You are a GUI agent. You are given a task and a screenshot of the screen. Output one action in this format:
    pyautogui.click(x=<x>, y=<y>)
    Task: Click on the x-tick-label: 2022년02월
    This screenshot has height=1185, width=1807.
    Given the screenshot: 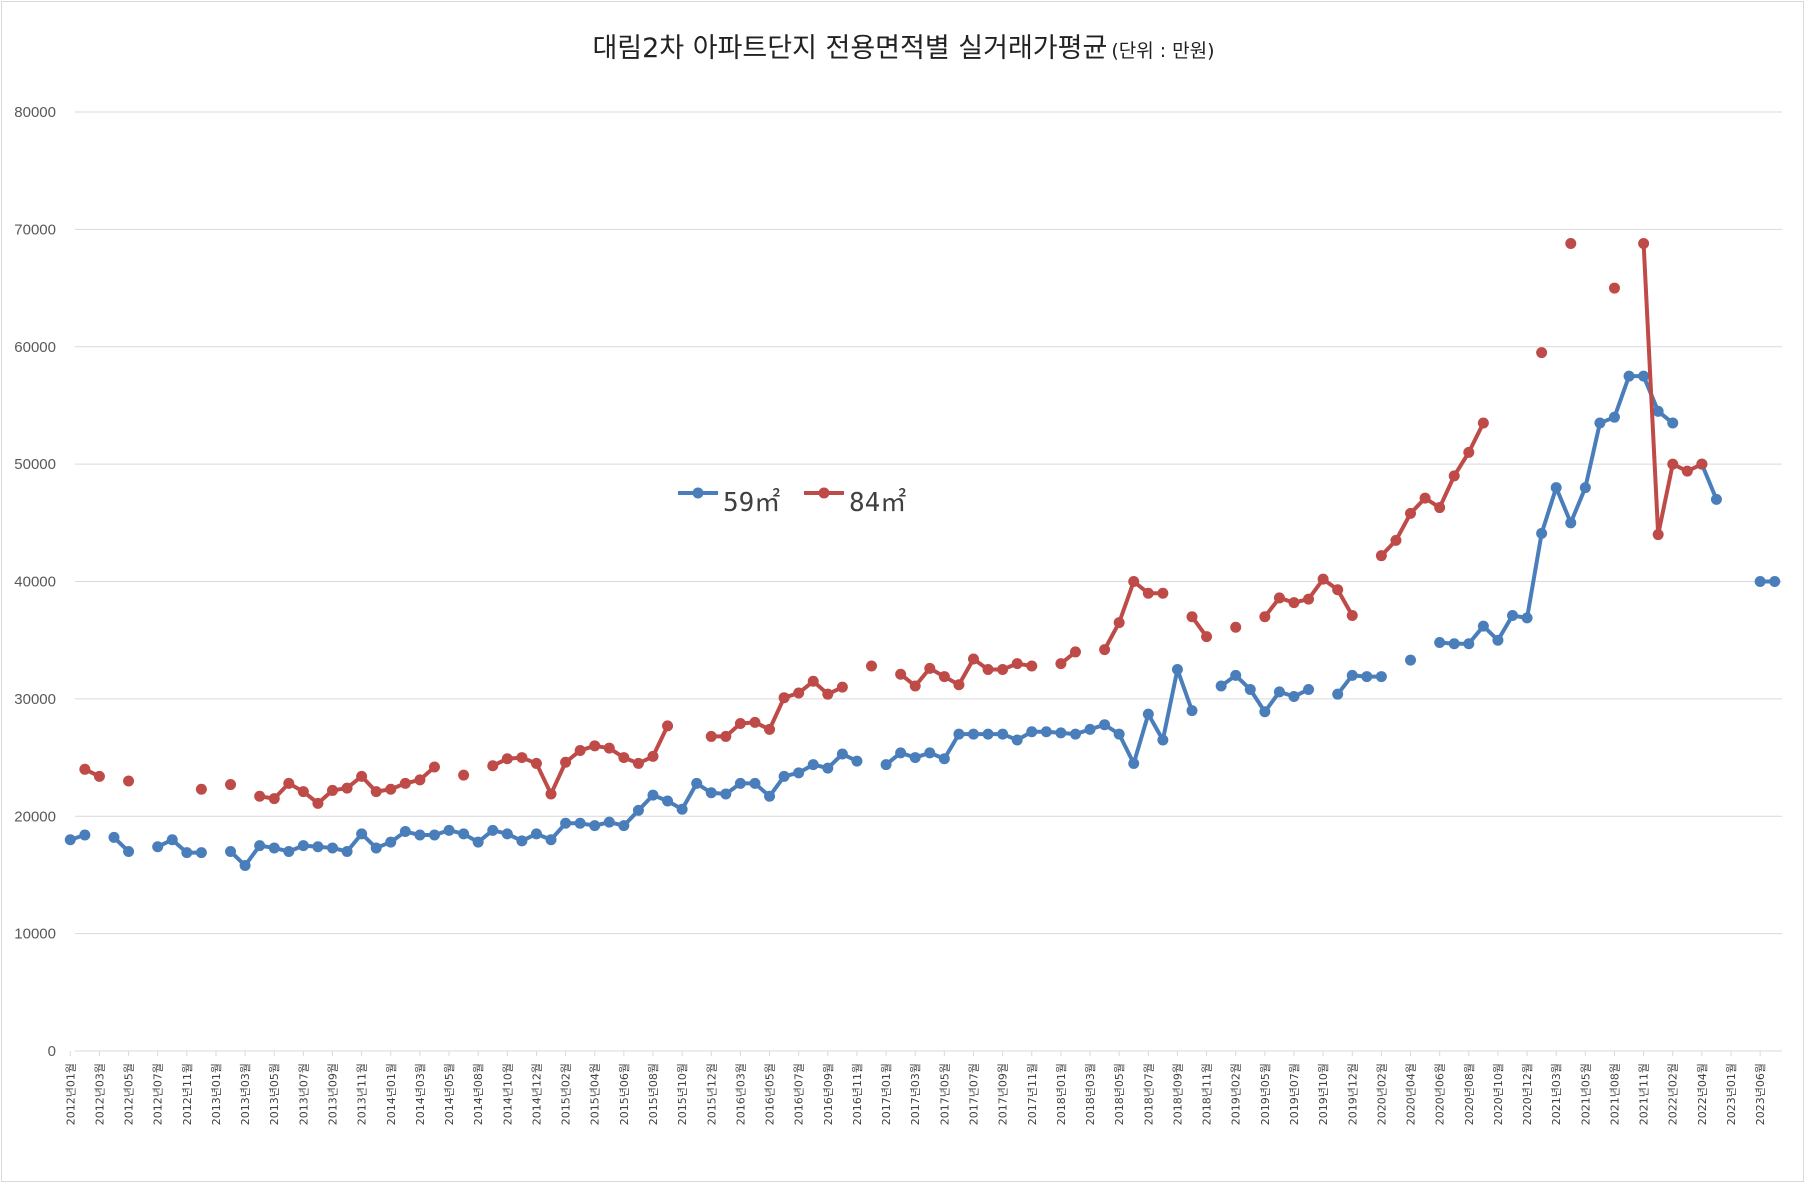 What is the action you would take?
    pyautogui.click(x=1673, y=1094)
    